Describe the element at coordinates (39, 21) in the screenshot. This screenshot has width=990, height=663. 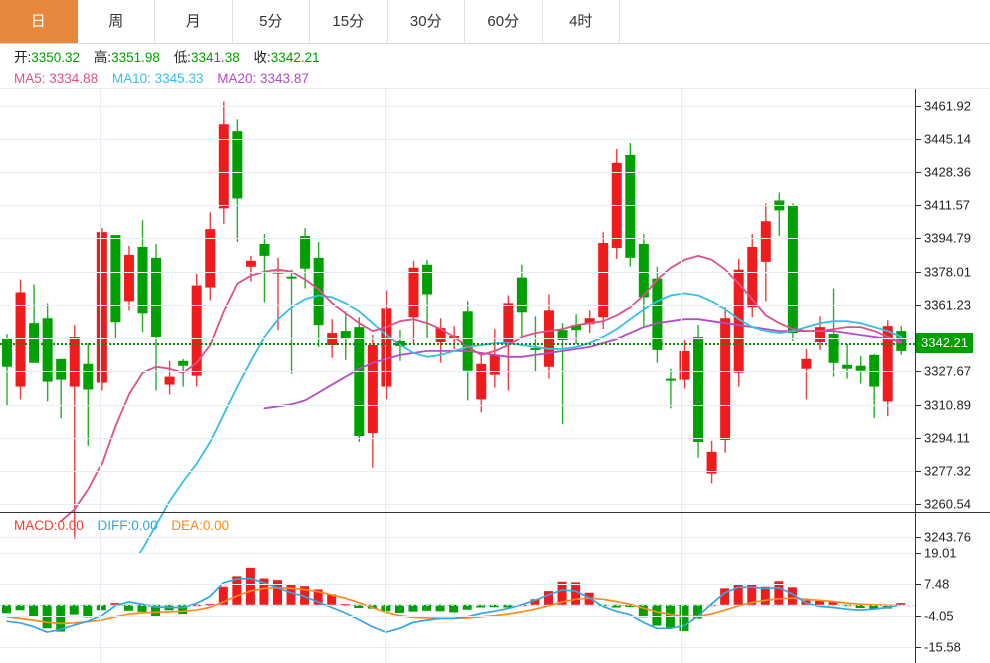
I see `tab-0: 日` at that location.